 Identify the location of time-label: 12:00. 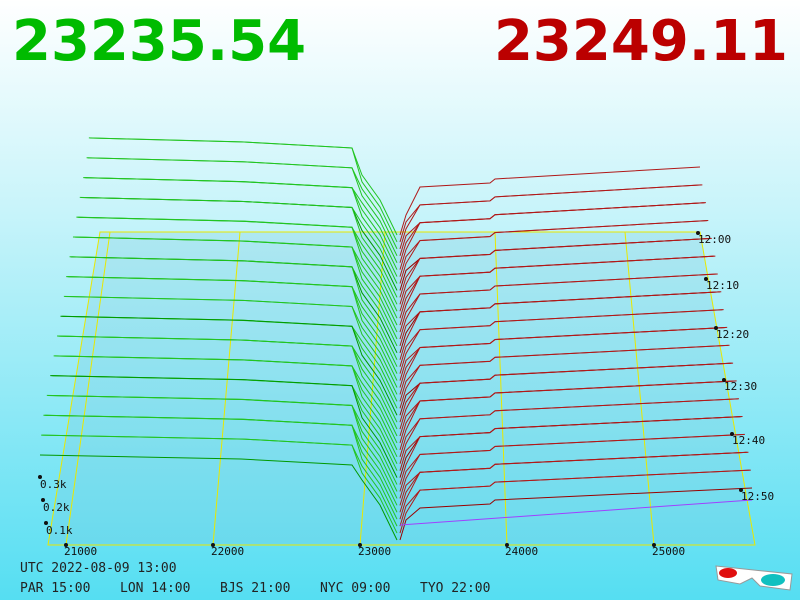
(714, 239).